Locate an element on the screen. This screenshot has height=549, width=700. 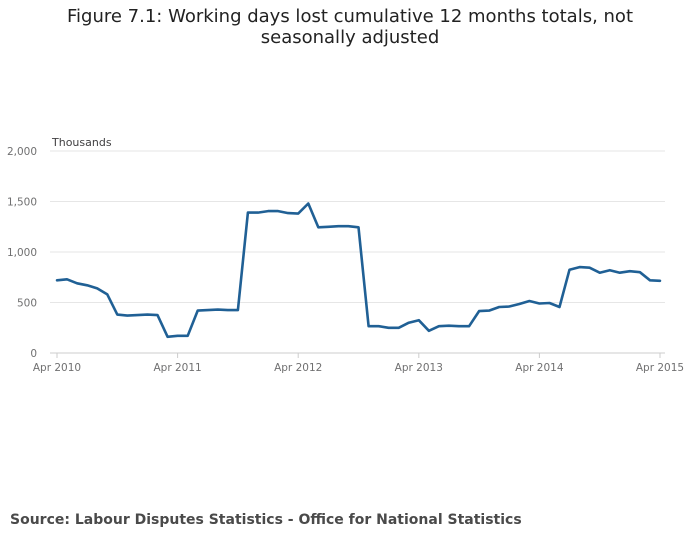
x-tick-label: Apr 2012 is located at coordinates (298, 368).